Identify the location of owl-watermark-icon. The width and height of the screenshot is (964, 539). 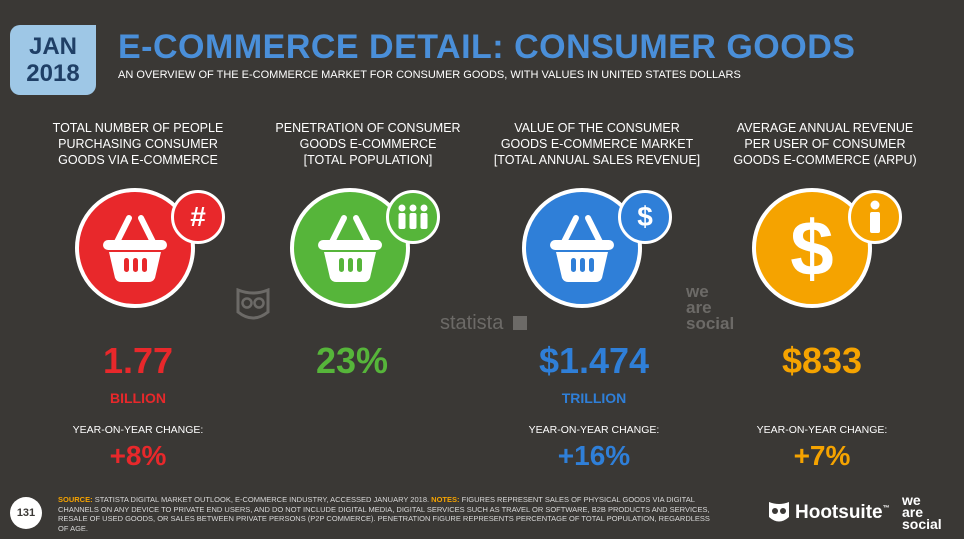
(253, 308).